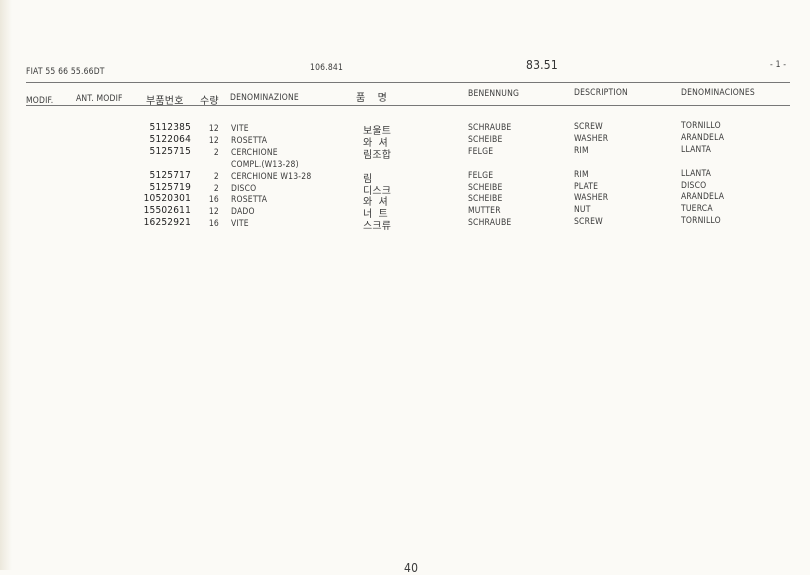 The image size is (810, 575). What do you see at coordinates (40, 101) in the screenshot?
I see `col-modif: MODIF.` at bounding box center [40, 101].